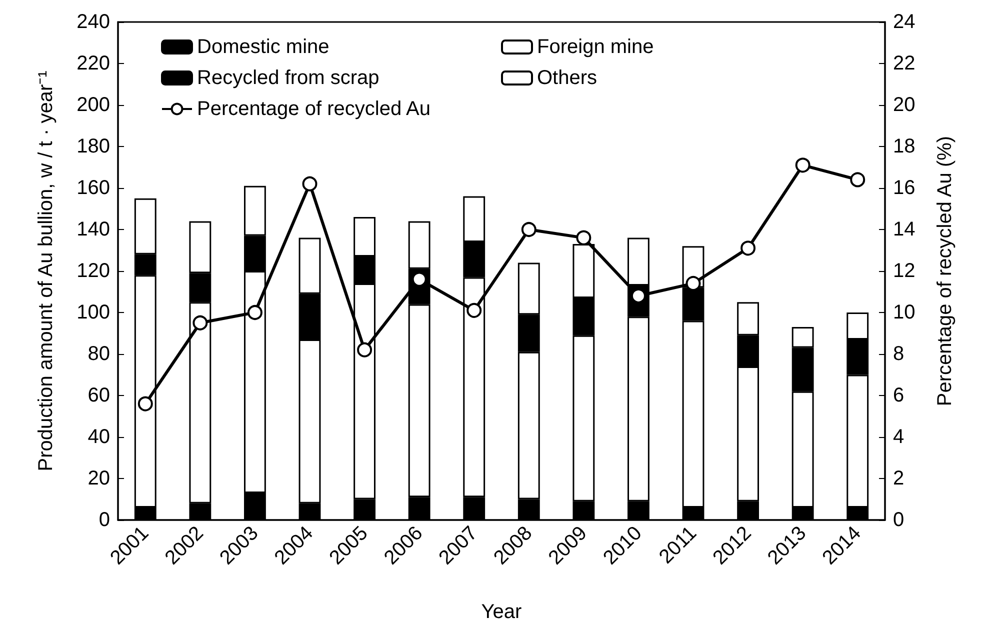 The width and height of the screenshot is (993, 630). Describe the element at coordinates (904, 229) in the screenshot. I see `y2-tick-label: 14` at that location.